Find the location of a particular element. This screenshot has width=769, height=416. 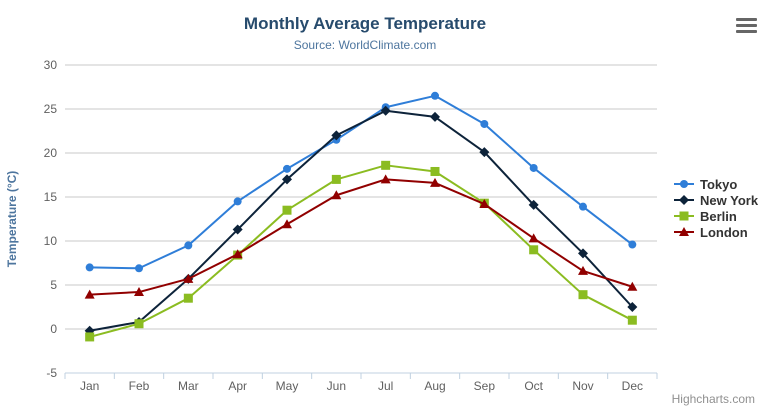

london-point-aug is located at coordinates (435, 182).